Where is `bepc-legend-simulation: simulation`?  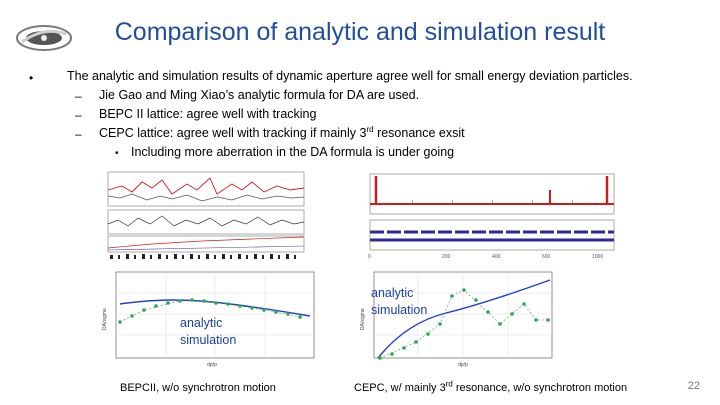
bepc-legend-simulation: simulation is located at coordinates (208, 340).